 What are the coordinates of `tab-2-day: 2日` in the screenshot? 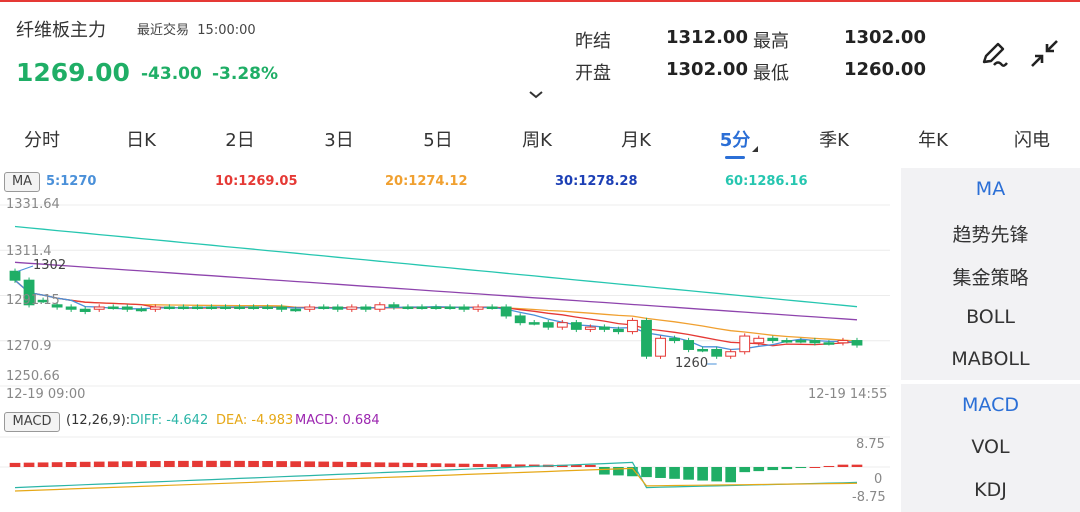 It's located at (240, 140).